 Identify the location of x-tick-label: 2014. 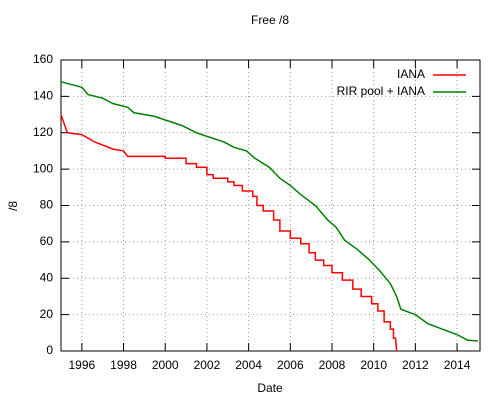
(457, 365).